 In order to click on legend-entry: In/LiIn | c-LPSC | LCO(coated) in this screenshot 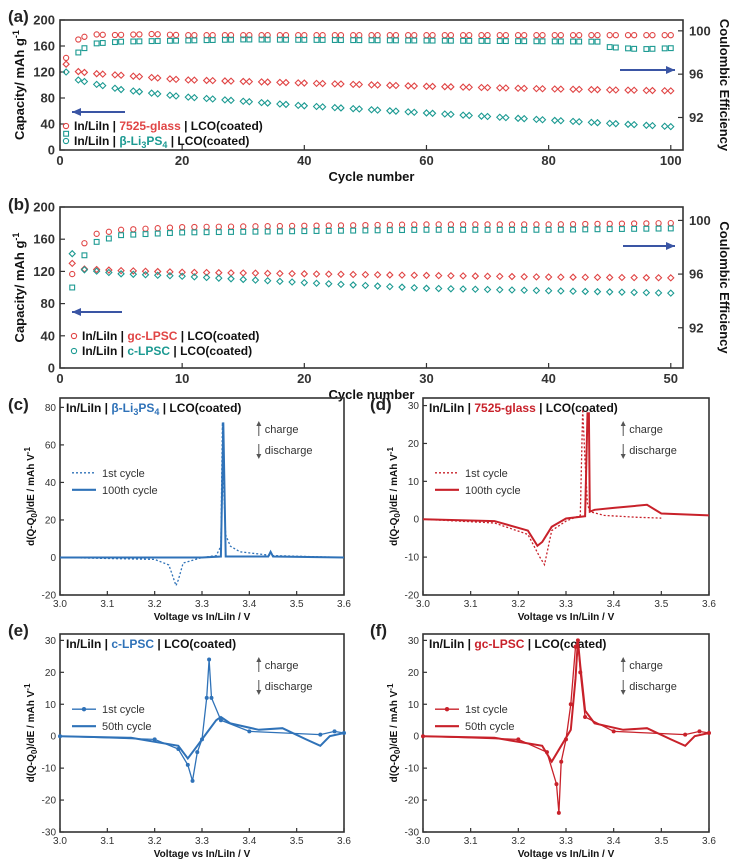, I will do `click(167, 351)`.